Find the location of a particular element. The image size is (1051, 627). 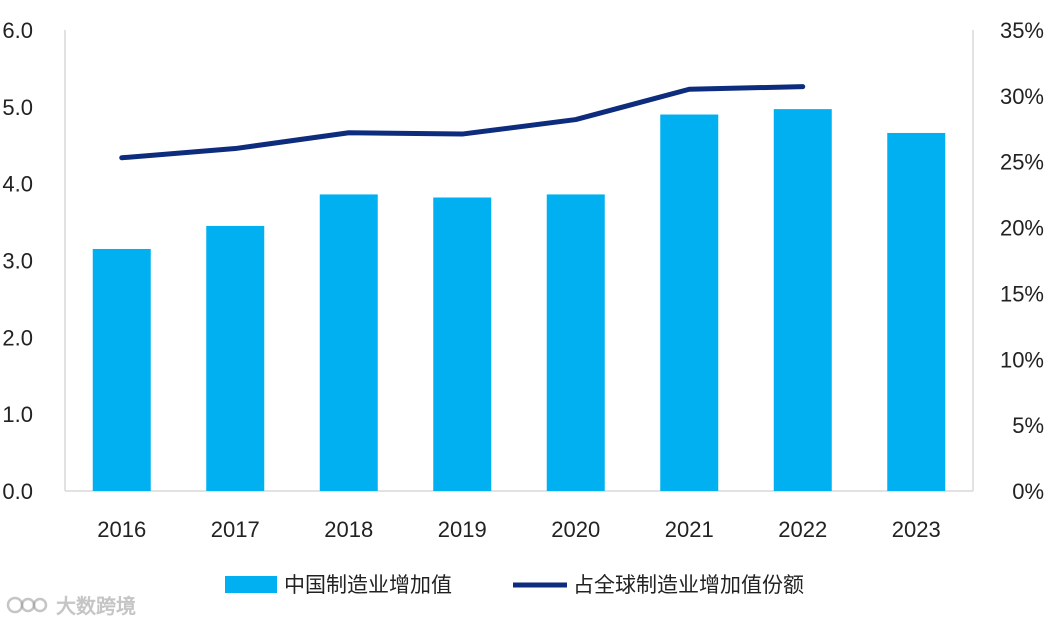

legend-bar-swatch is located at coordinates (251, 584).